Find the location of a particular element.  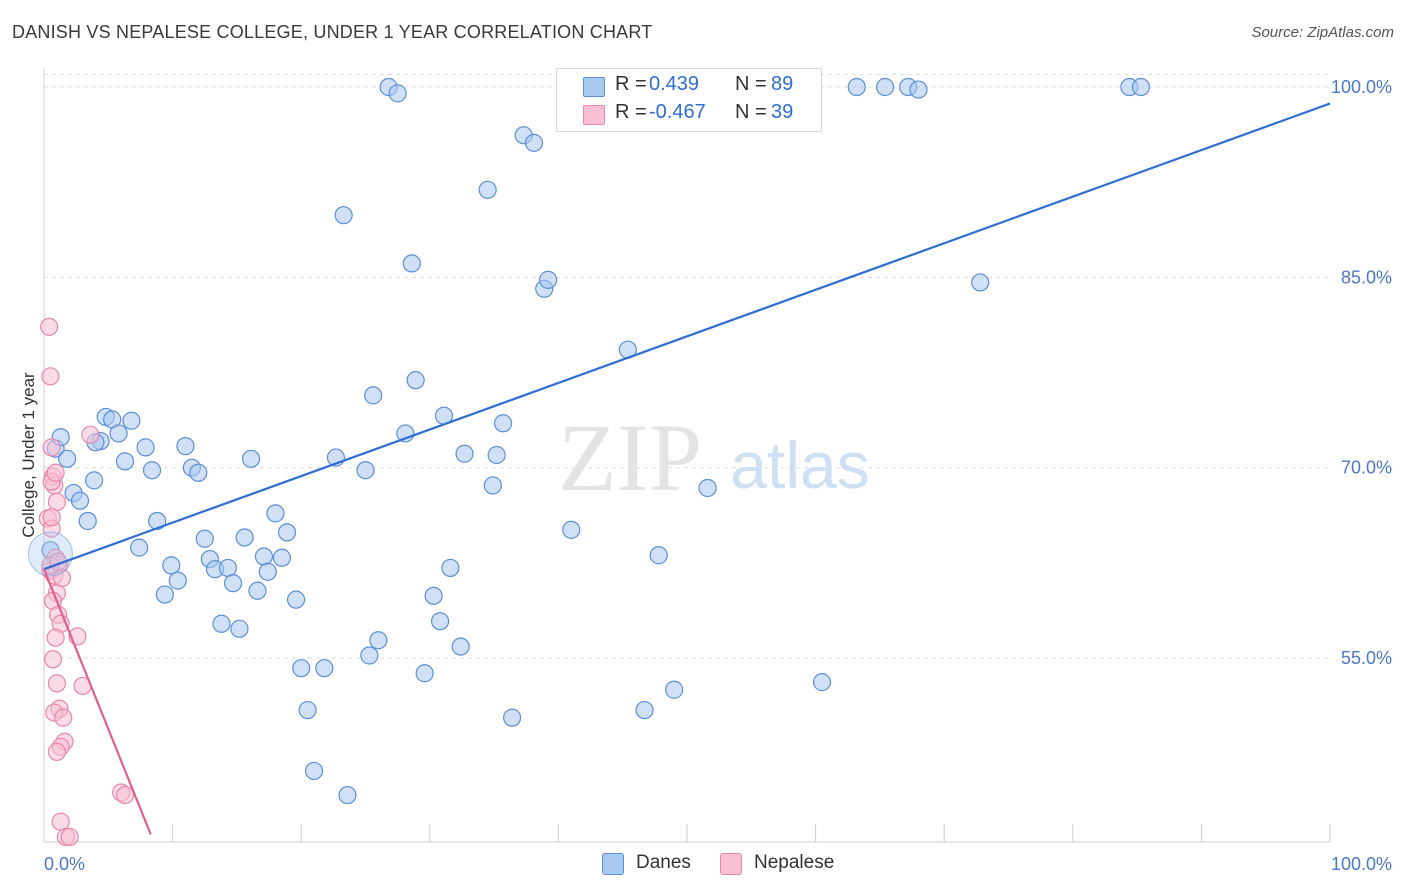

legend-row-danes: R = 0.439 N = 89 is located at coordinates (689, 86).